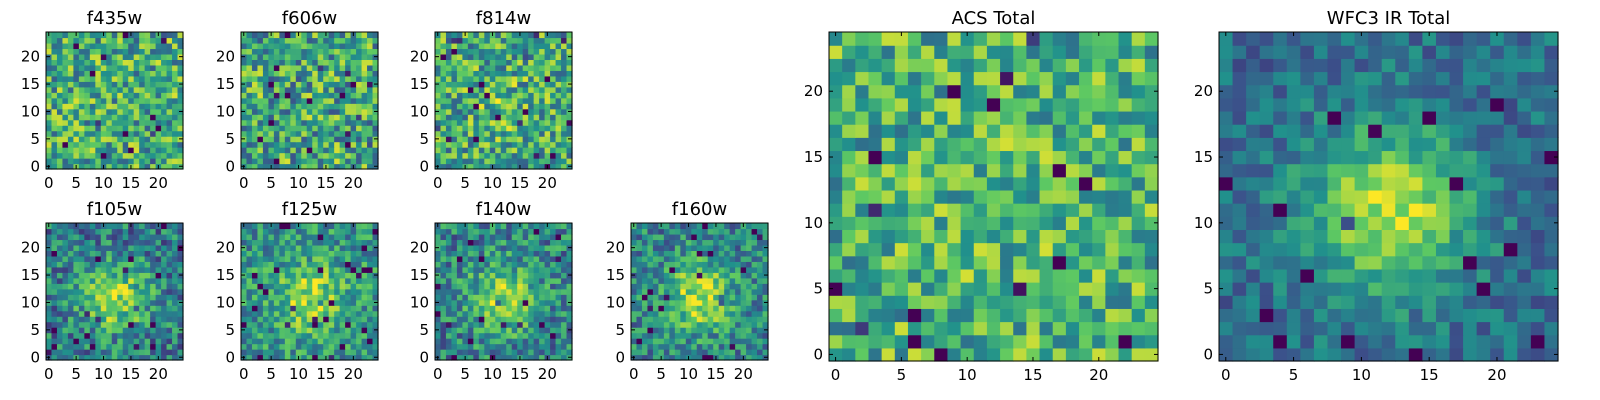  I want to click on heatmap-cells, so click(310, 101).